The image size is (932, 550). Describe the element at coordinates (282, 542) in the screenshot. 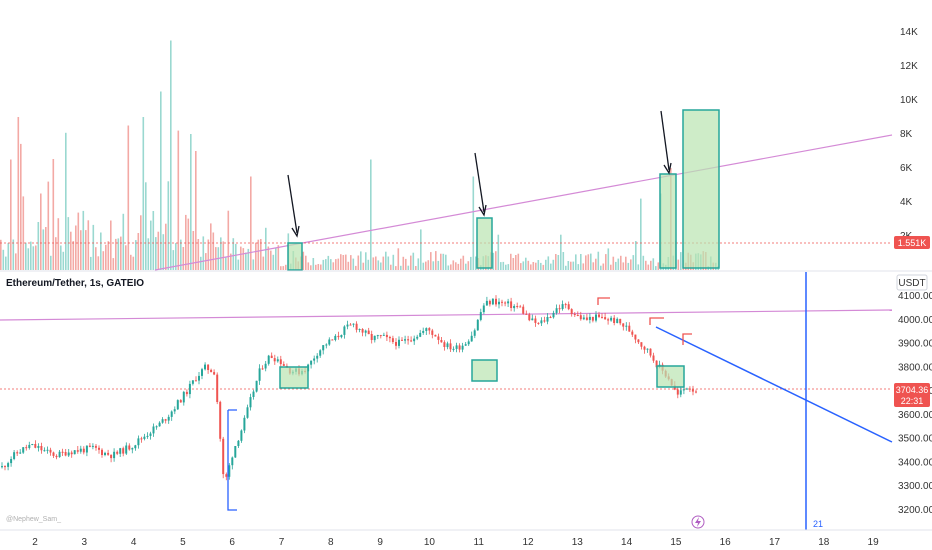

I see `time-tick-label: 7` at that location.